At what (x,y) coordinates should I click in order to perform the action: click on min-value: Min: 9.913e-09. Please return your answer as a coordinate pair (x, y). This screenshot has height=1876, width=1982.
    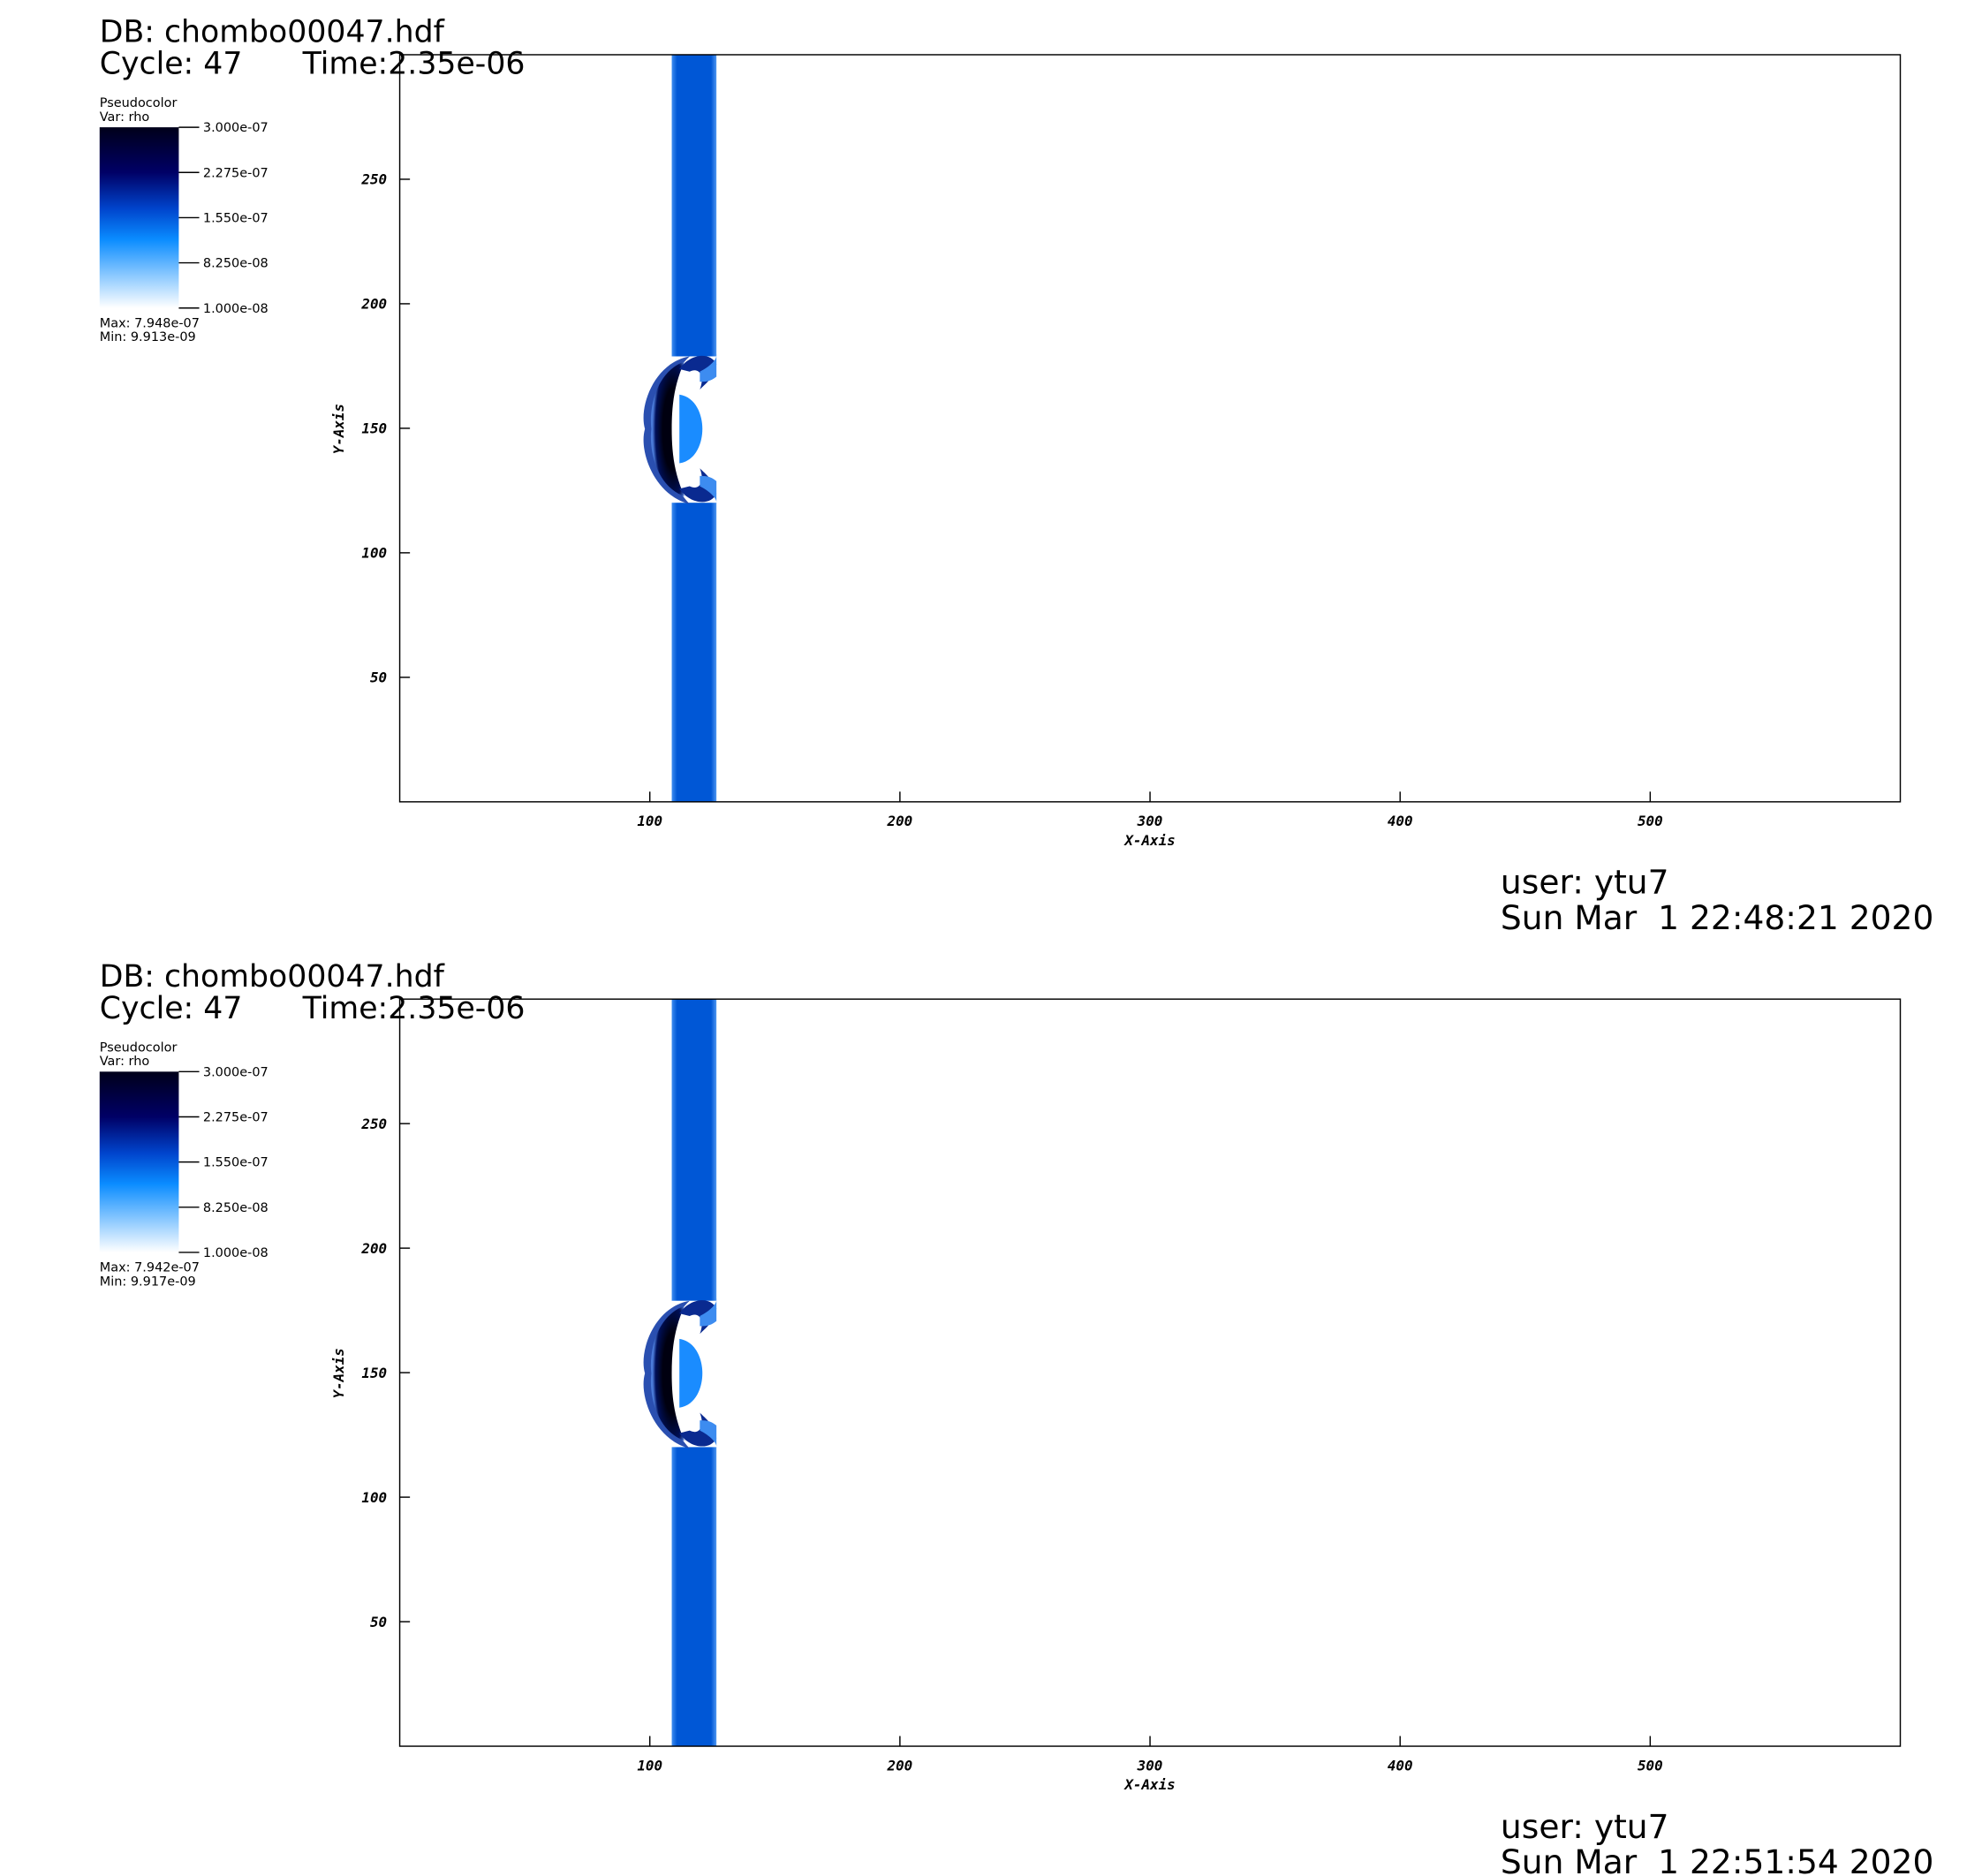
    Looking at the image, I should click on (148, 337).